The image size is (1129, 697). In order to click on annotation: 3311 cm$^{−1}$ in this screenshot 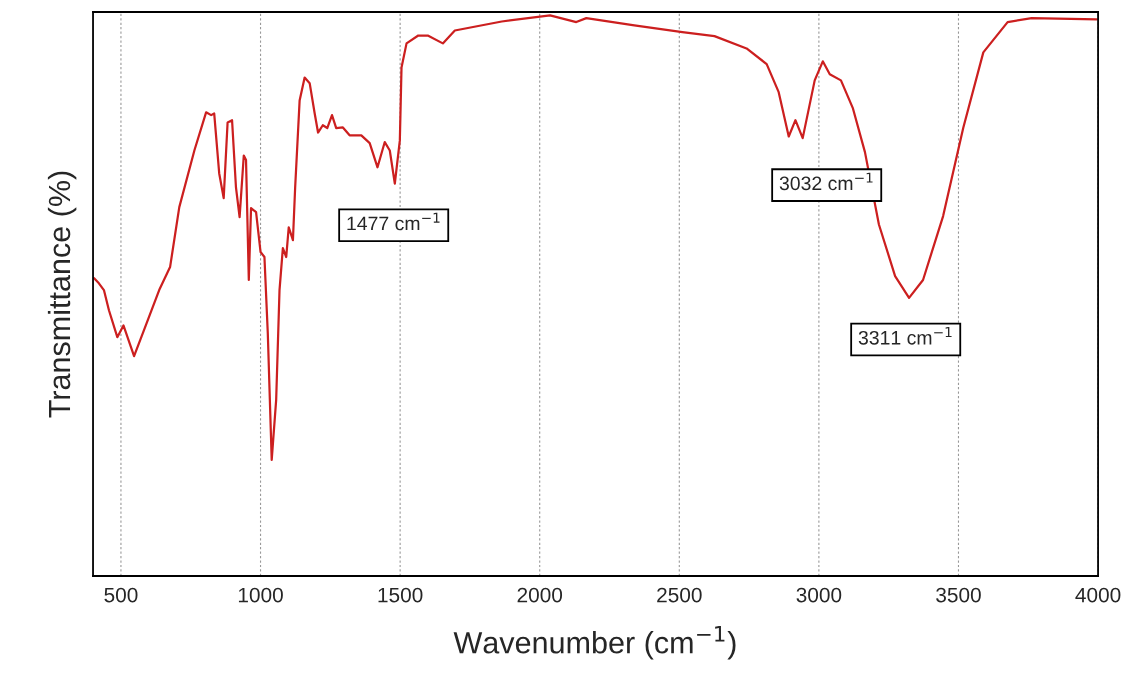, I will do `click(905, 336)`.